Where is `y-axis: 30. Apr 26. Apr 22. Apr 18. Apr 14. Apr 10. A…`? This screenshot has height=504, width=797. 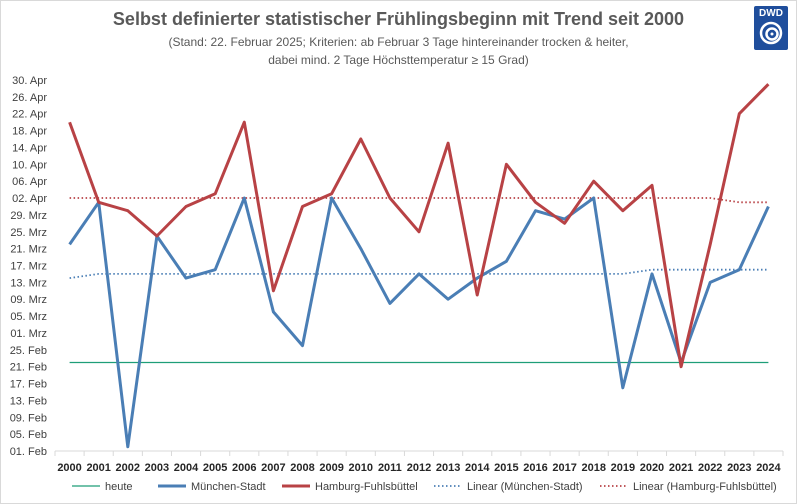
y-axis: 30. Apr 26. Apr 22. Apr 18. Apr 14. Apr 10. A… is located at coordinates (29, 266).